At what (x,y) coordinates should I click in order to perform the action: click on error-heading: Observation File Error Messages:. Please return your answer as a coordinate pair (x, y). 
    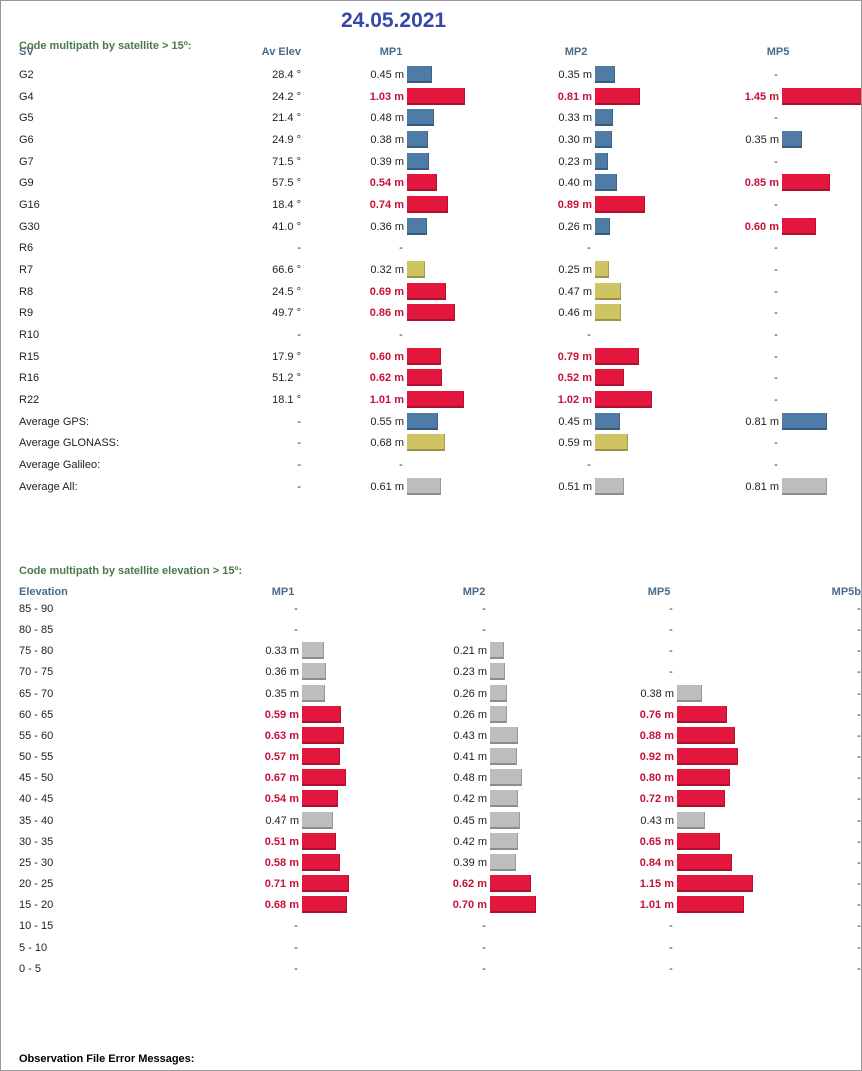
    Looking at the image, I should click on (107, 1059).